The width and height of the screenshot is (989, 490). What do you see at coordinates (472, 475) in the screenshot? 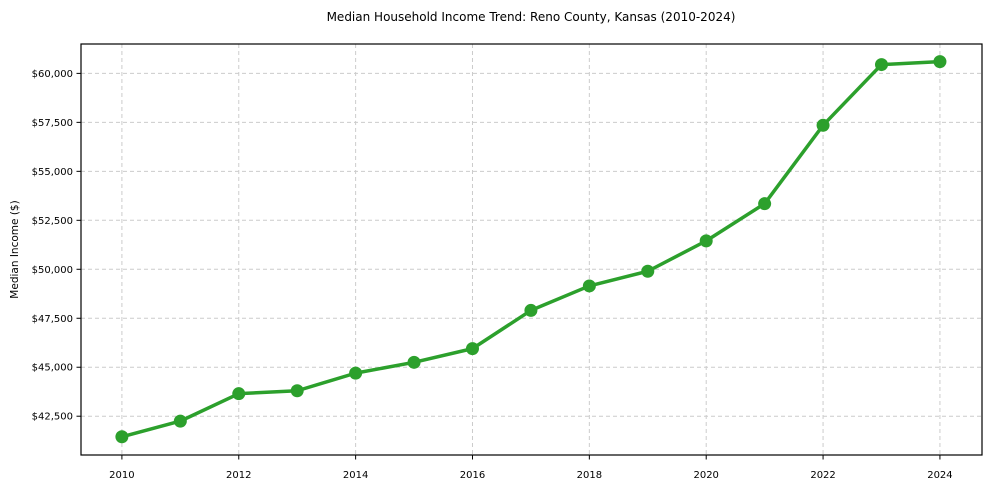
I see `x-tick-label: 2016` at bounding box center [472, 475].